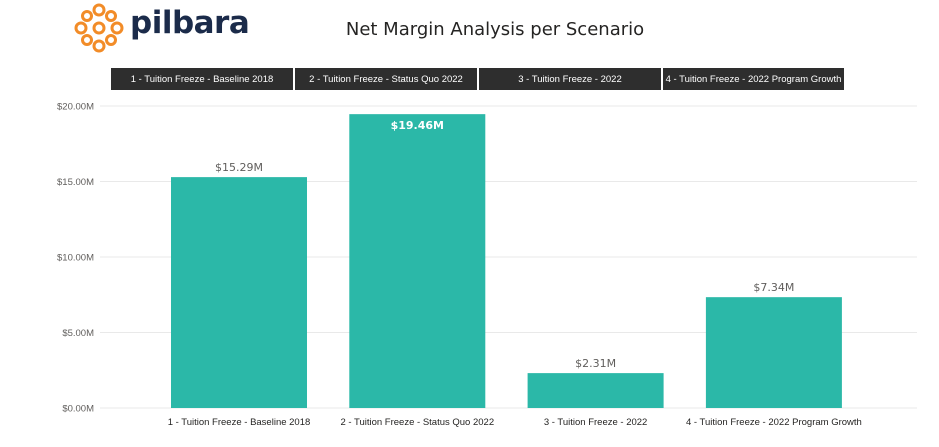 This screenshot has height=447, width=939. What do you see at coordinates (78, 409) in the screenshot?
I see `y-tick-label: $0.00M` at bounding box center [78, 409].